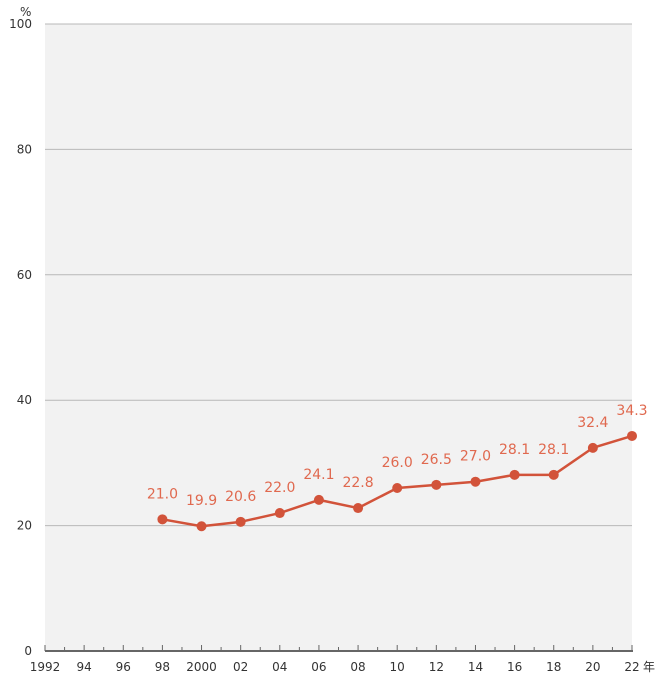 This screenshot has width=666, height=678. I want to click on x-axis-tick-labels: 1992 94 96 98 2000 02 04 06 08 10 12 14 16 18 20 22, so click(335, 667).